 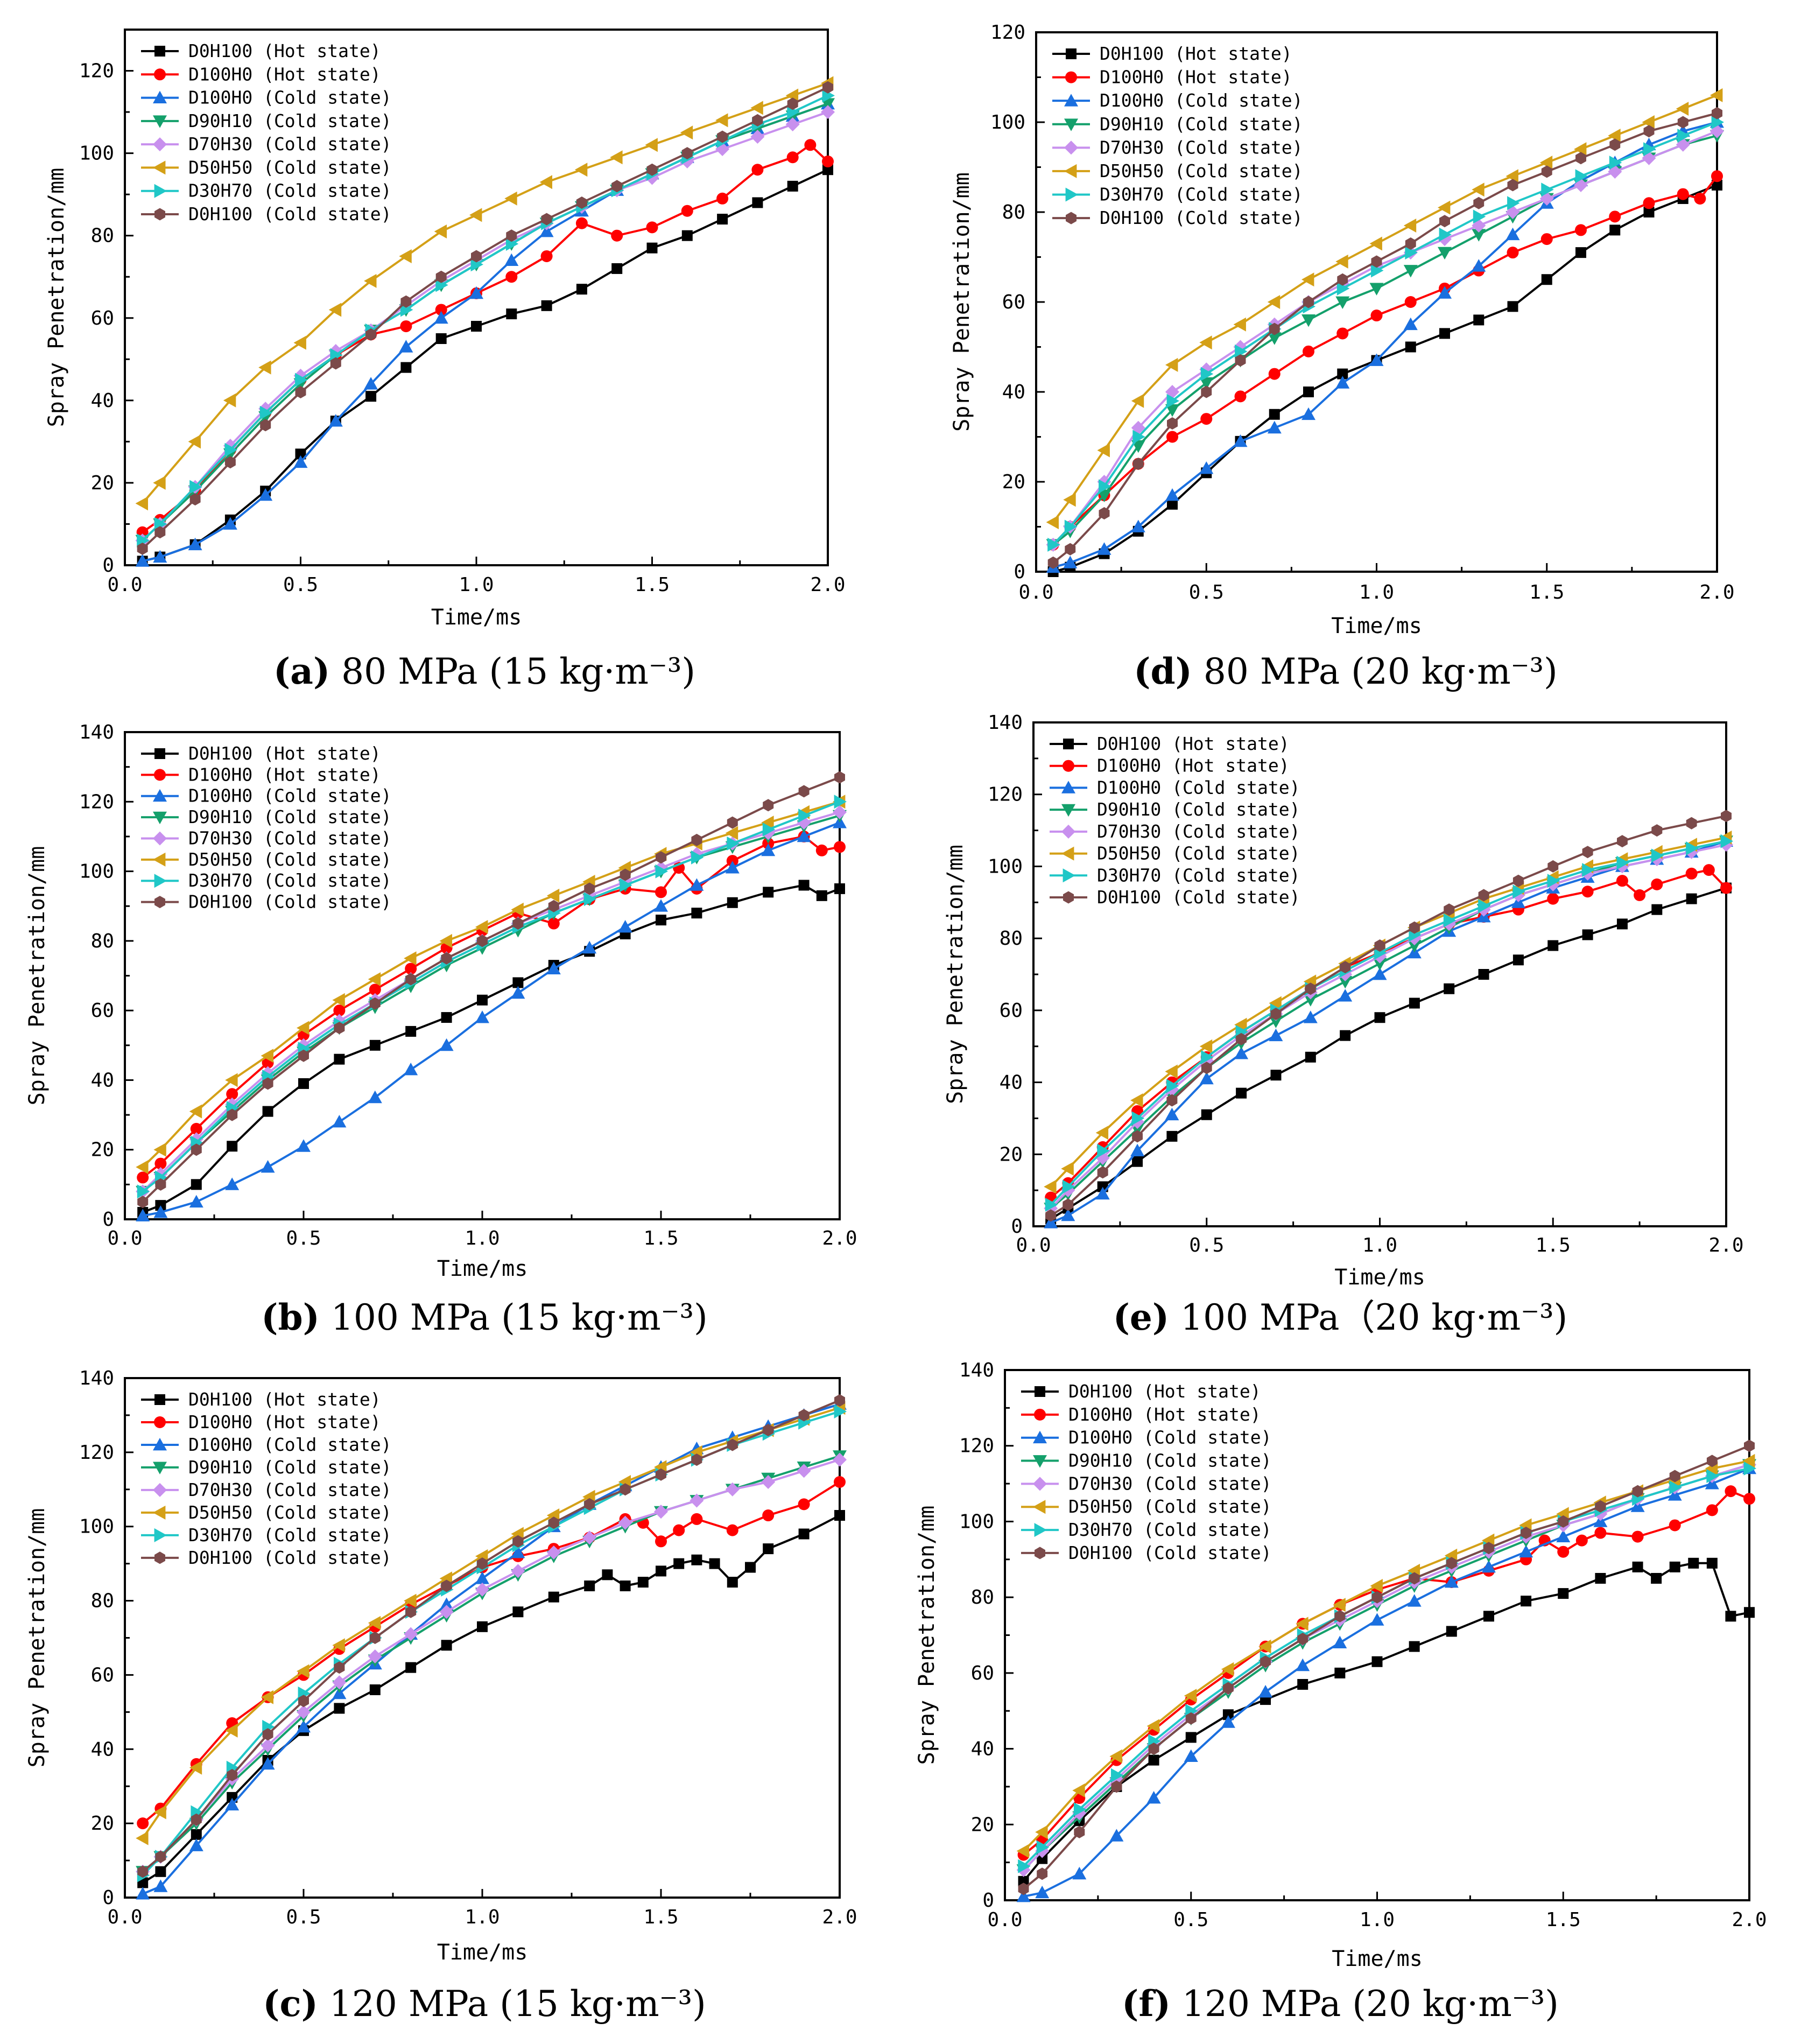 I want to click on series-d100h0-hot-state-, so click(x=1388, y=1034).